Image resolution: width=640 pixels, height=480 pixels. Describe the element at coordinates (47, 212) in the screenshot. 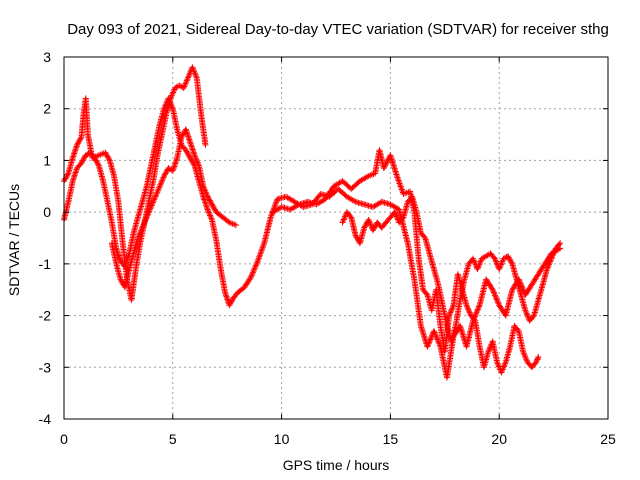

I see `y-tick-label: 0` at that location.